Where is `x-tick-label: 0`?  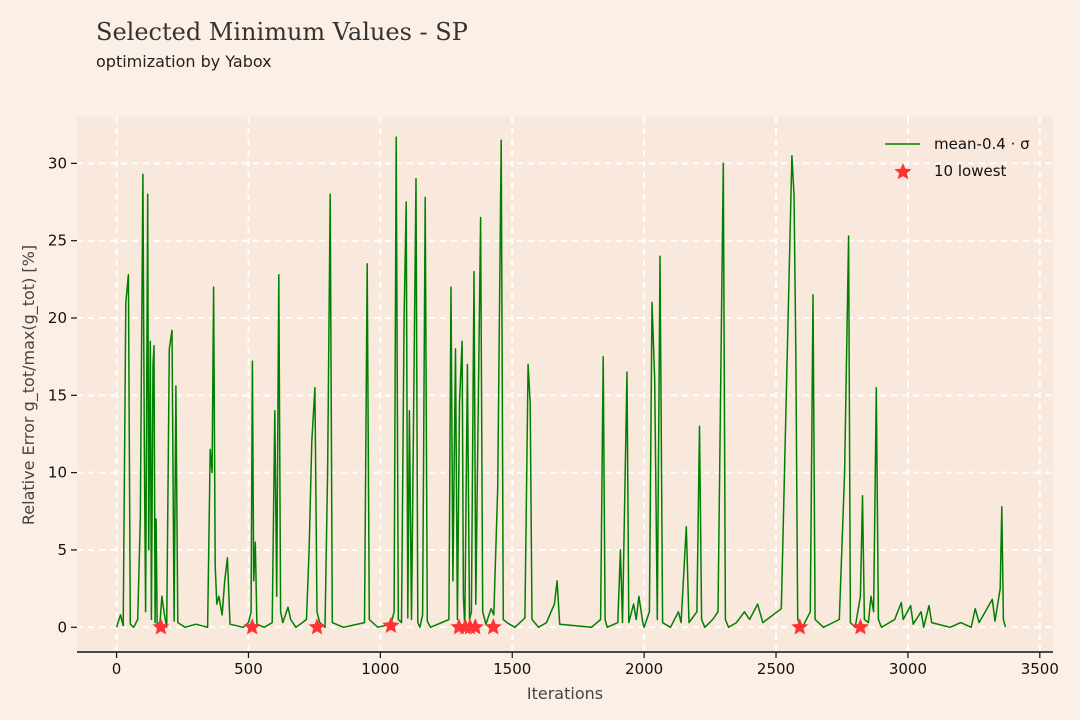 x-tick-label: 0 is located at coordinates (117, 669).